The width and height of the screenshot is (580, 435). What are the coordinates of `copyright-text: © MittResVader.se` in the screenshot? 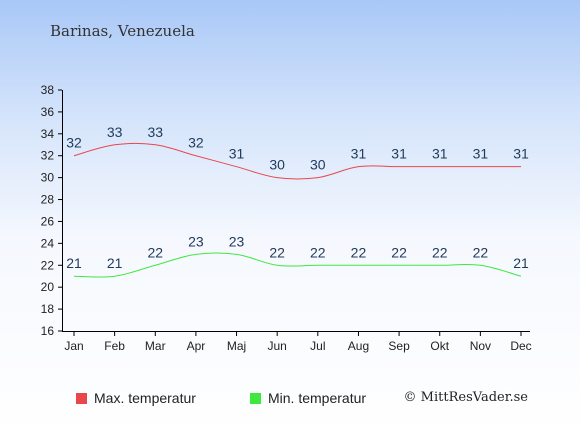 It's located at (465, 397).